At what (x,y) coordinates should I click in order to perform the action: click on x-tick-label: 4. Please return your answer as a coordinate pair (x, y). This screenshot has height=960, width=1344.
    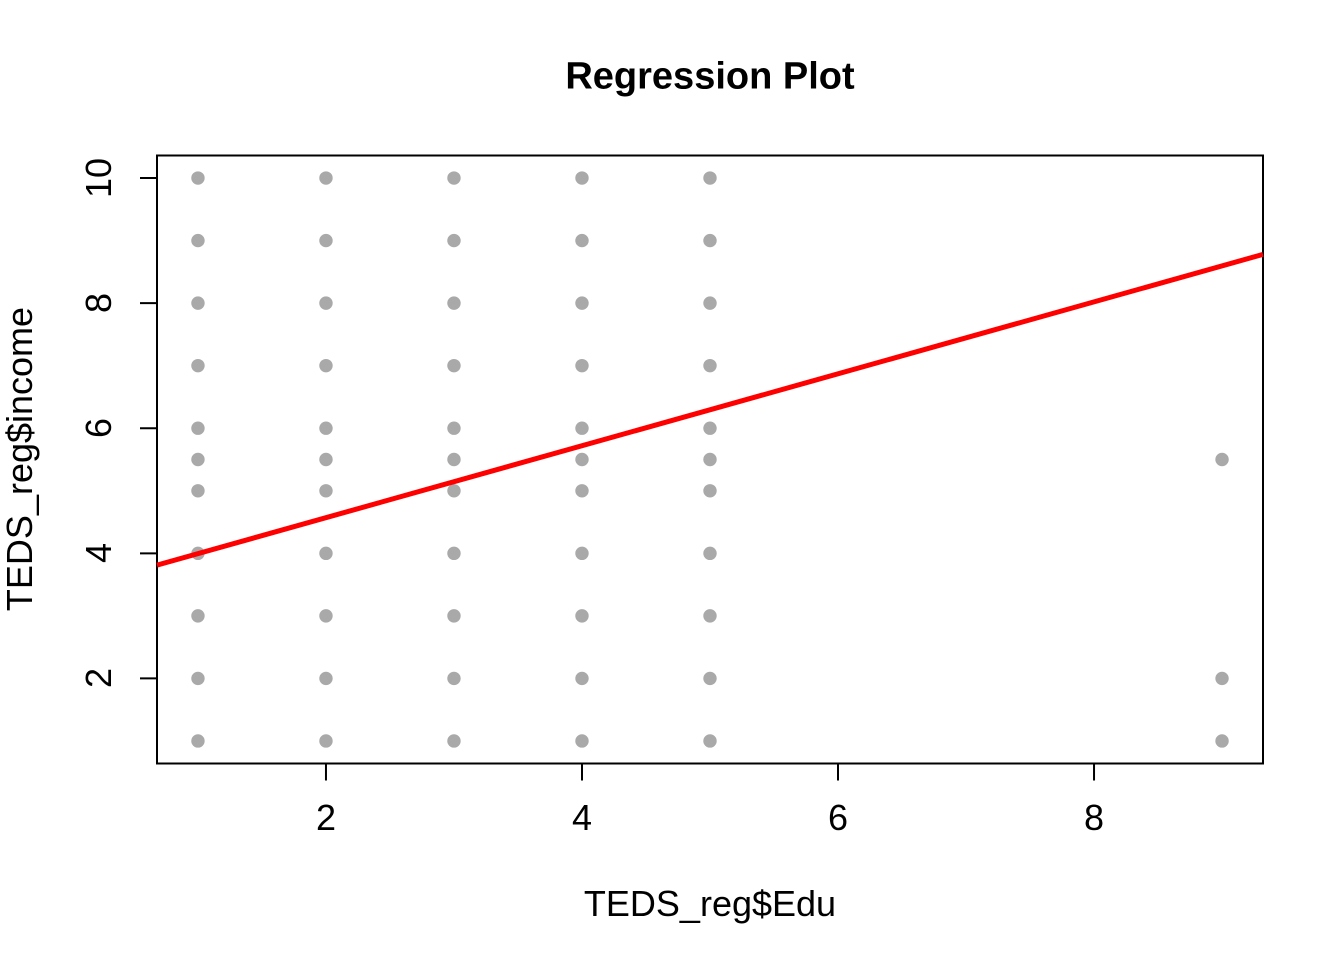
    Looking at the image, I should click on (581, 817).